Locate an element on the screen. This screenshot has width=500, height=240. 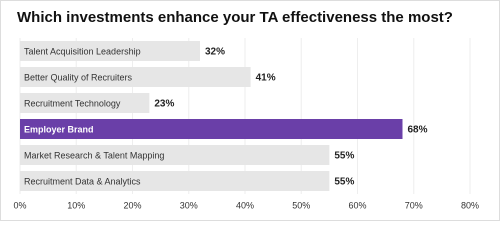
category-label: Recruitment Technology is located at coordinates (72, 103).